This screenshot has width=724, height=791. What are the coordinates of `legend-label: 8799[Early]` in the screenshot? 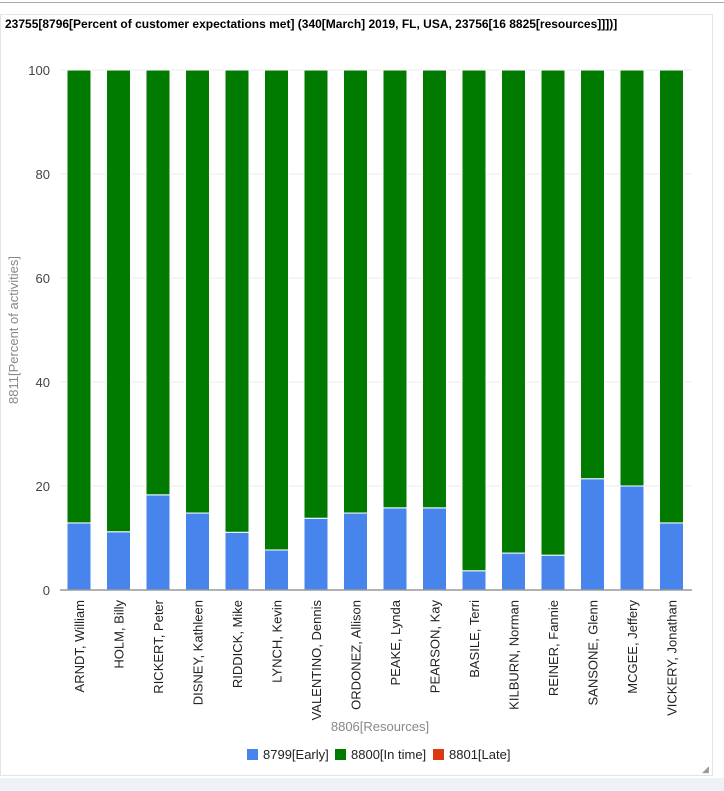 It's located at (296, 754).